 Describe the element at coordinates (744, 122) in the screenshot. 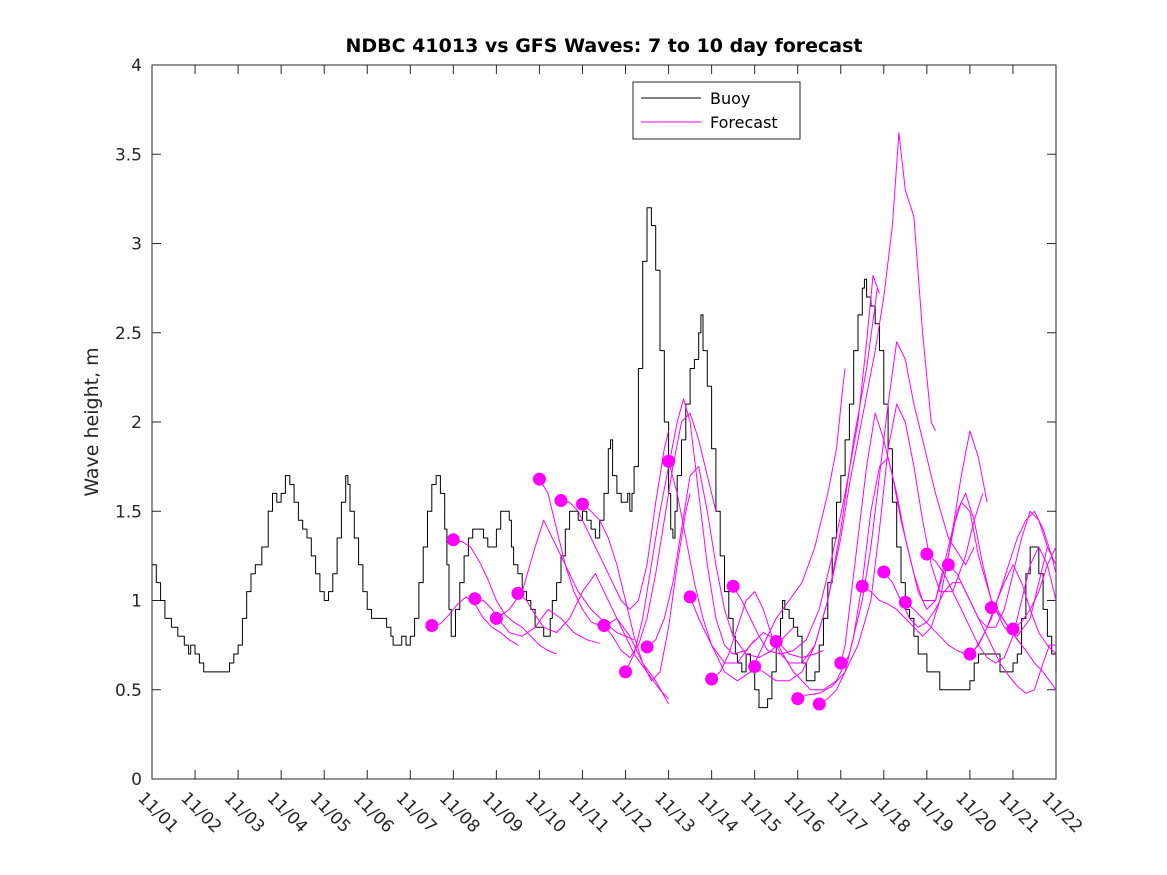

I see `legend-label-forecast: Forecast` at that location.